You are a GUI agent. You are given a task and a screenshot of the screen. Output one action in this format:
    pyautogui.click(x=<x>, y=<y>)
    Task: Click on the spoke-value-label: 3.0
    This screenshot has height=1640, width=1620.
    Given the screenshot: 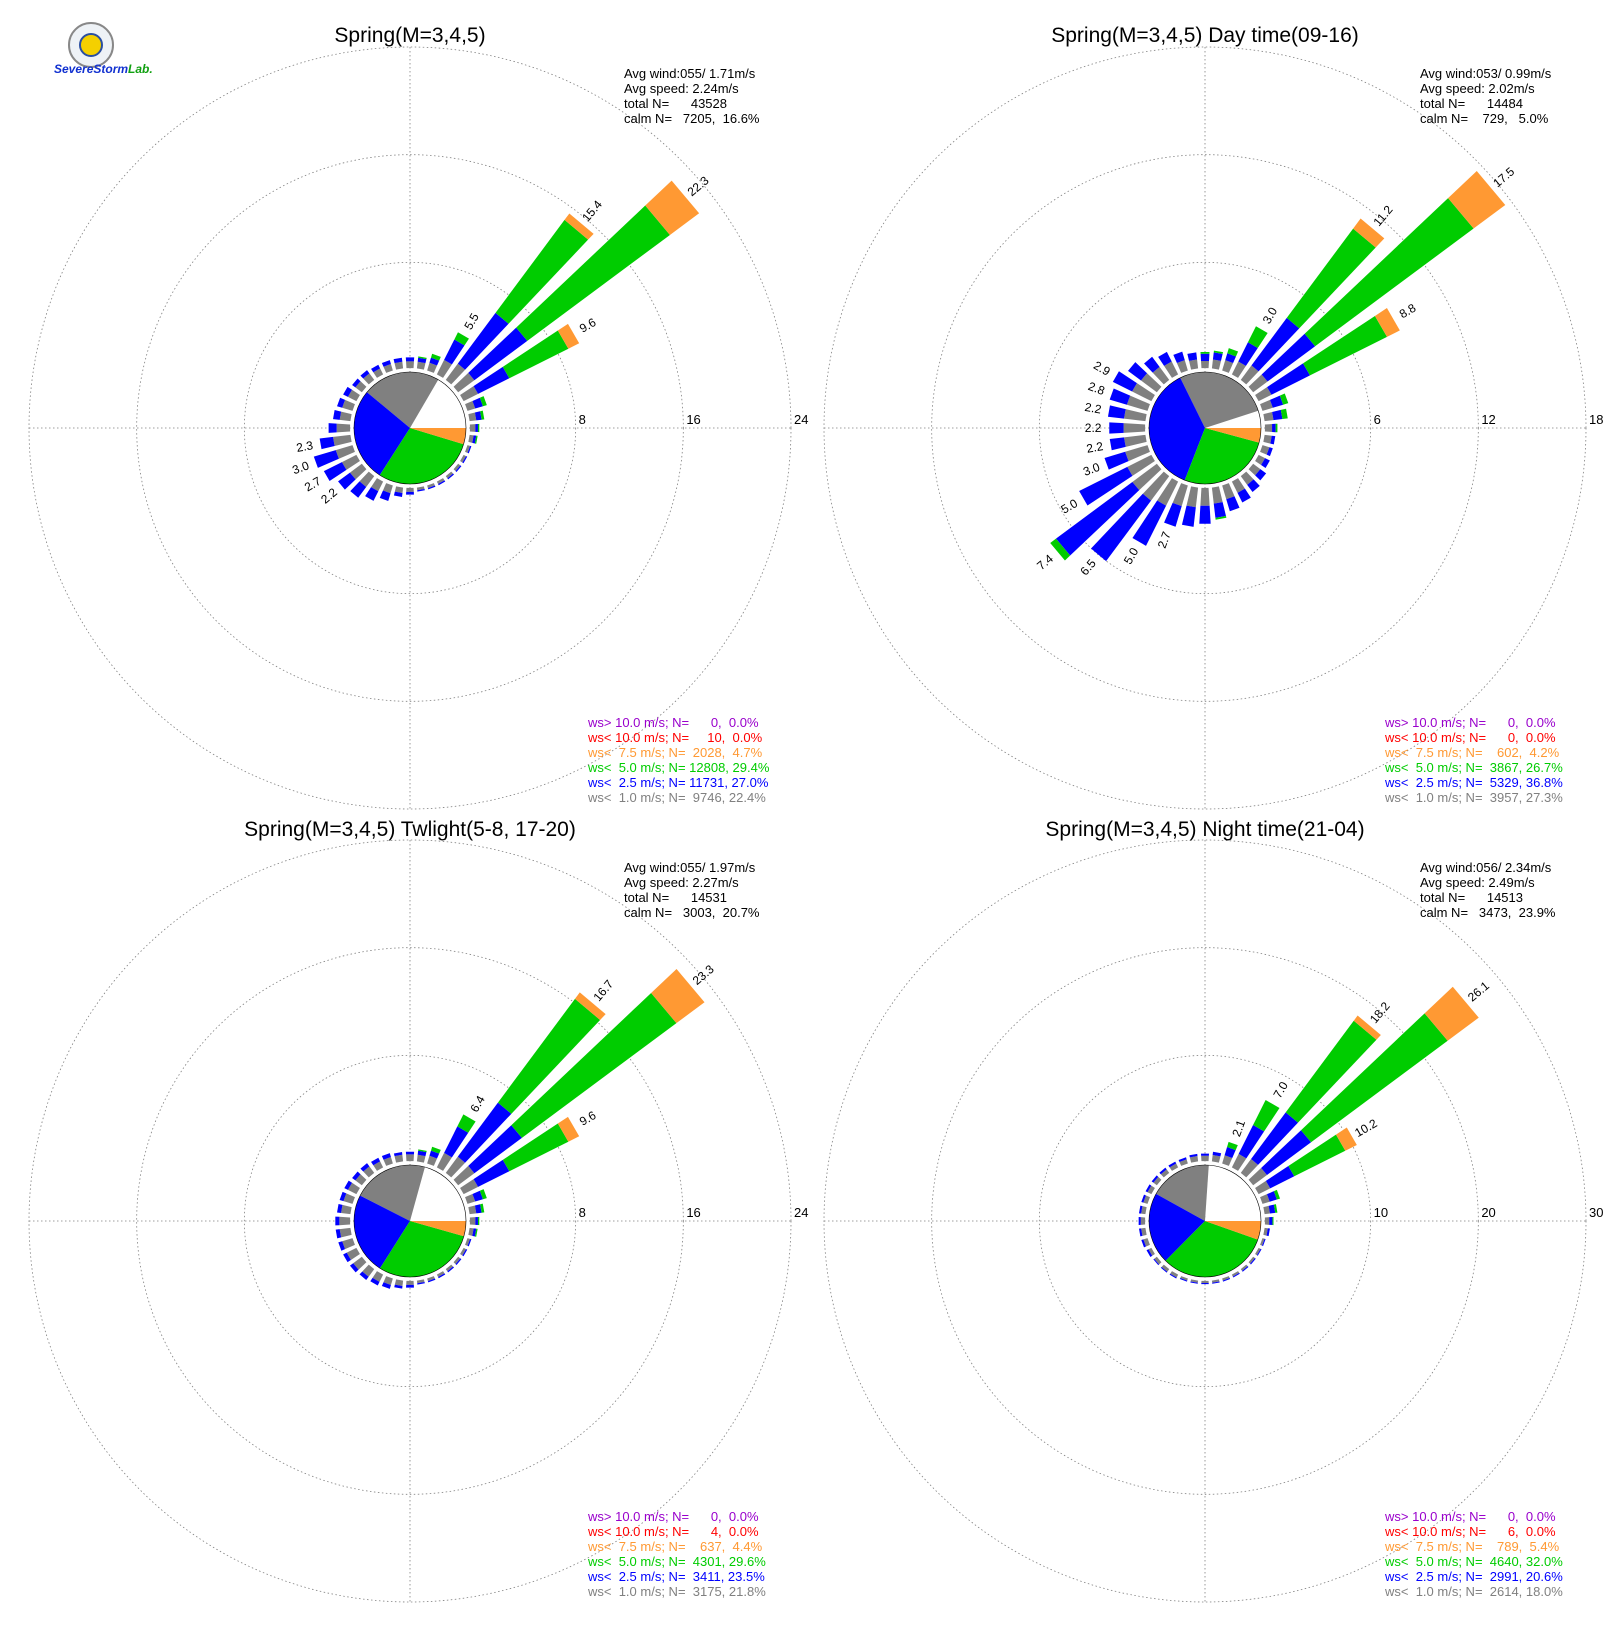 What is the action you would take?
    pyautogui.click(x=1091, y=469)
    